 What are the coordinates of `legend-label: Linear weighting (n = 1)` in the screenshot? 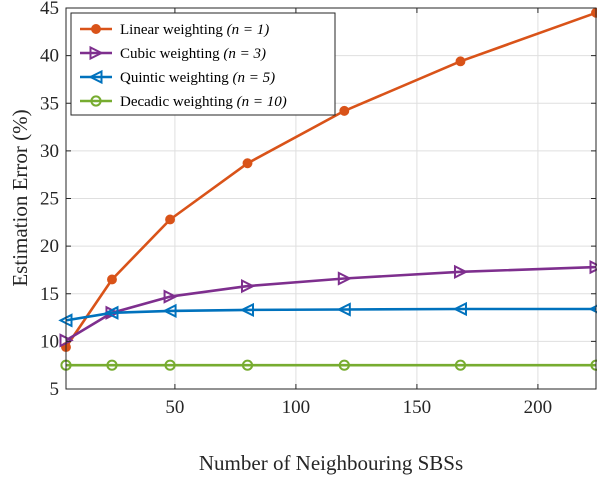 It's located at (194, 30).